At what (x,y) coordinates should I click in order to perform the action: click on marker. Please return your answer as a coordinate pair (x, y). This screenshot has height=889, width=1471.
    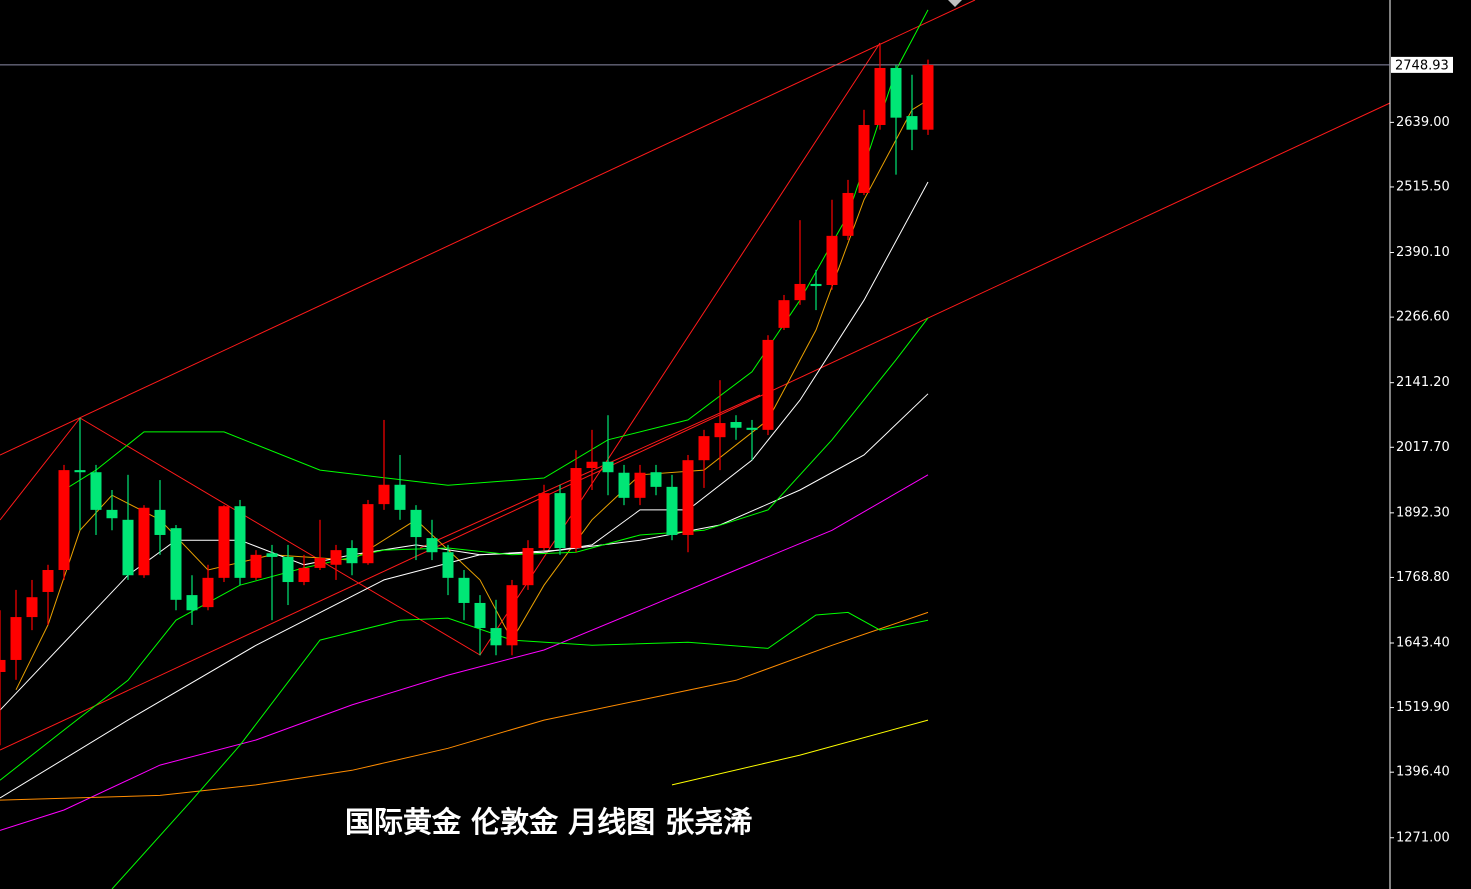
    Looking at the image, I should click on (955, 3).